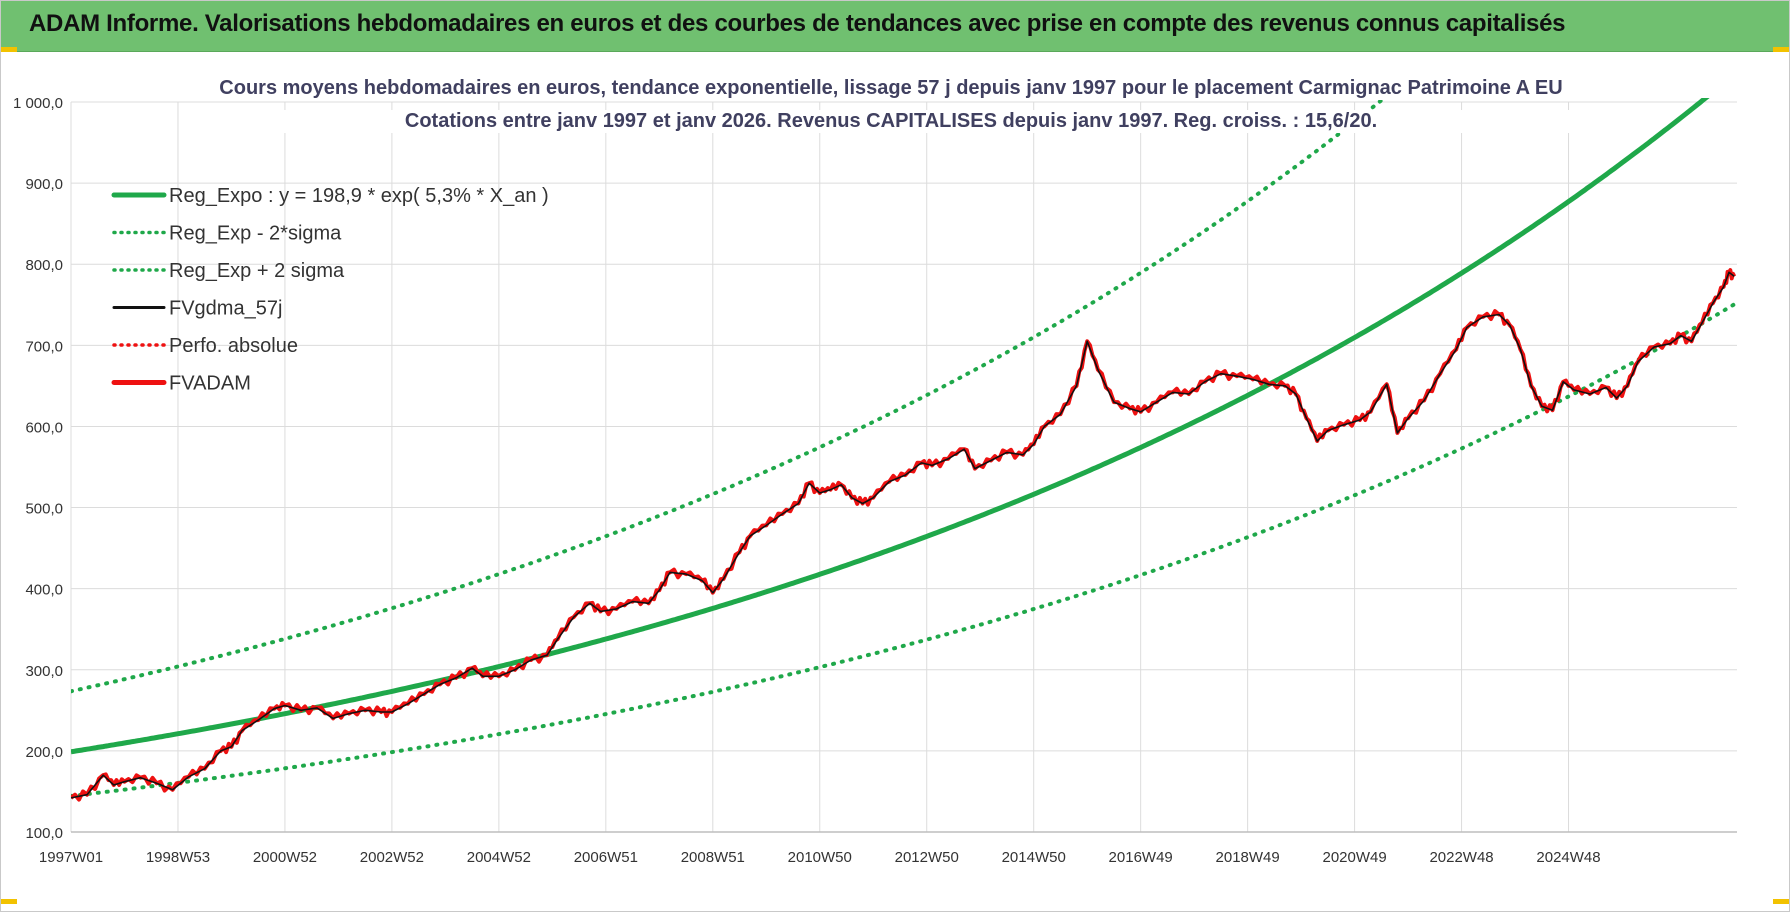  I want to click on x-tick-label: 2002W52, so click(392, 857).